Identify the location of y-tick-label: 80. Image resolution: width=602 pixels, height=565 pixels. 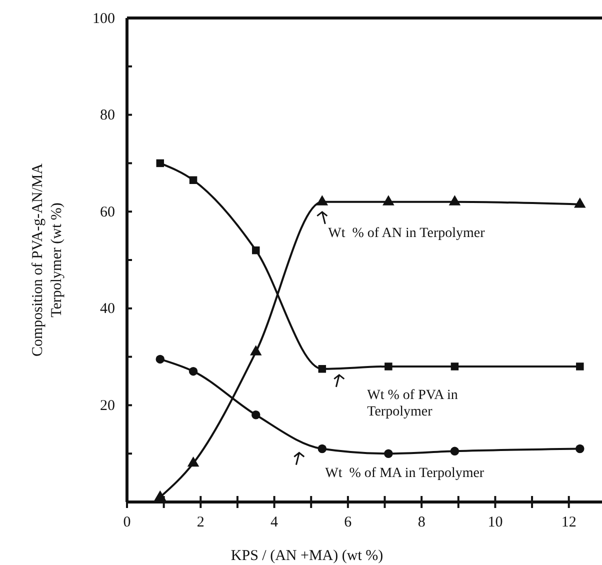
(107, 116).